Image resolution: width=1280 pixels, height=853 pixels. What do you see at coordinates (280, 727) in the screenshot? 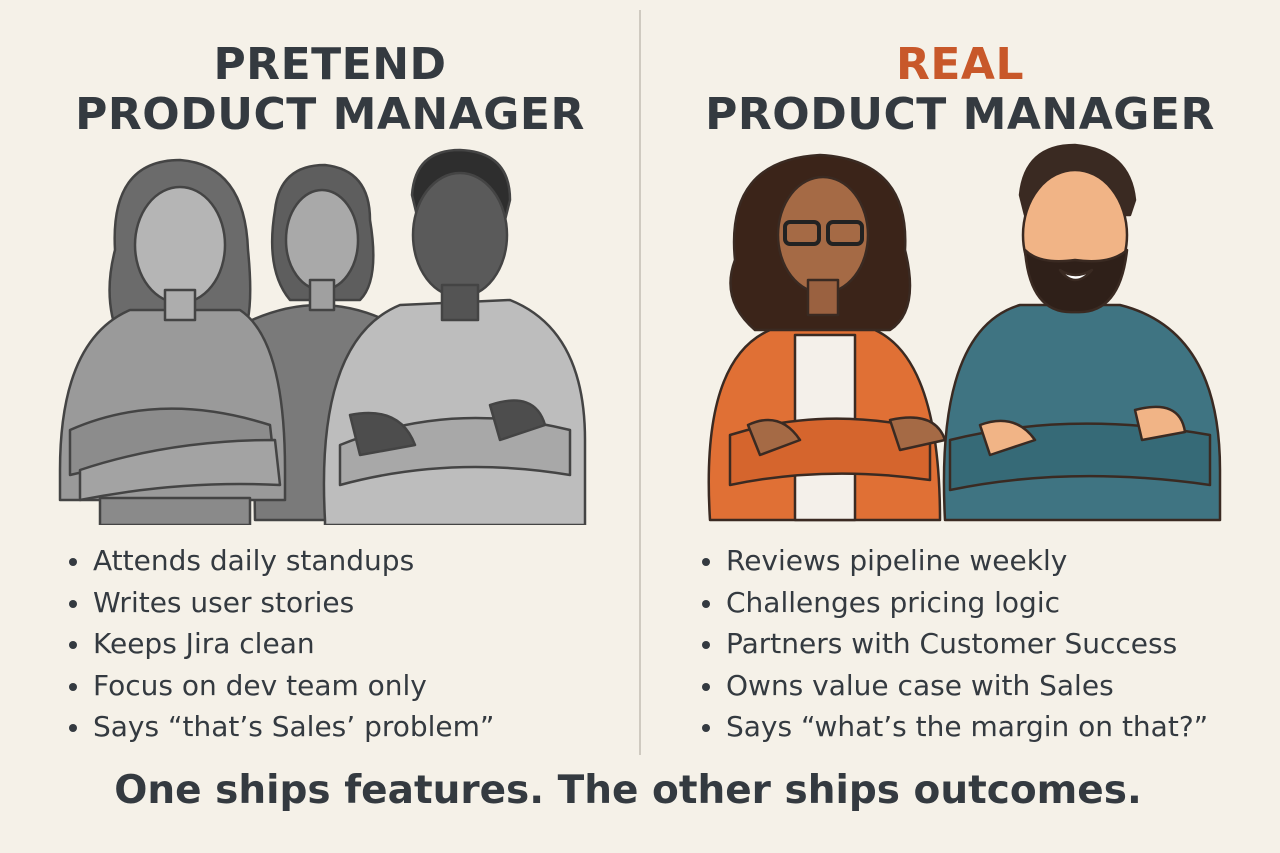
I see `trait-item: Says “that’s Sales’ problem”` at bounding box center [280, 727].